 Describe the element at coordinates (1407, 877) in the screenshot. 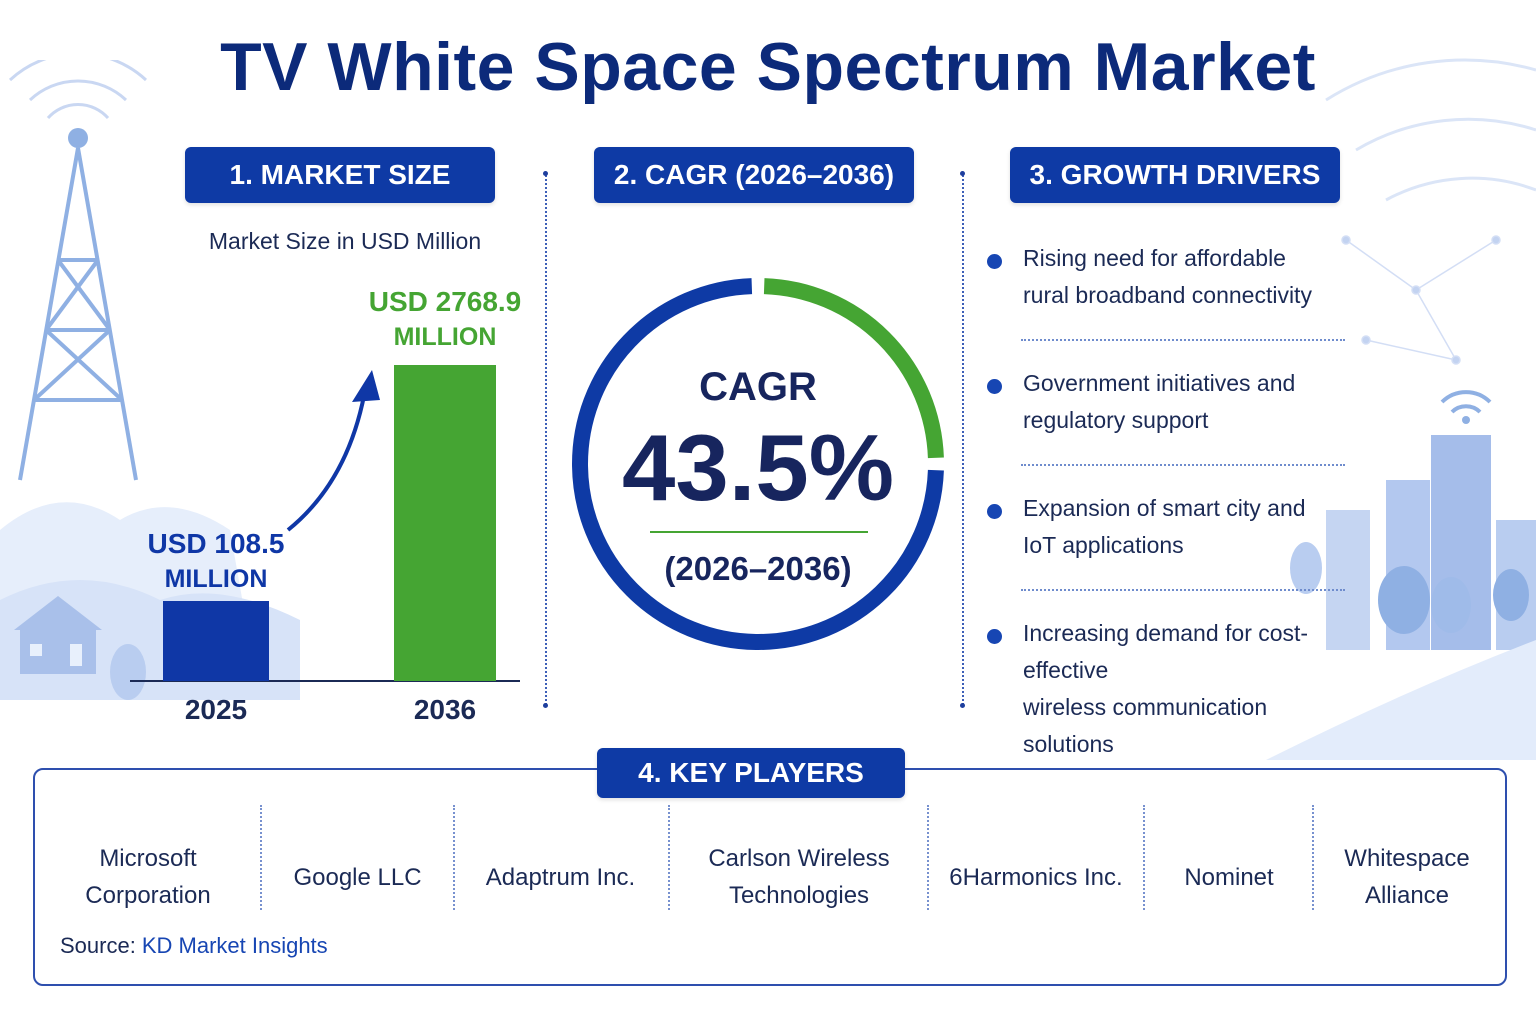

I see `player-item: Whitespace Alliance` at that location.